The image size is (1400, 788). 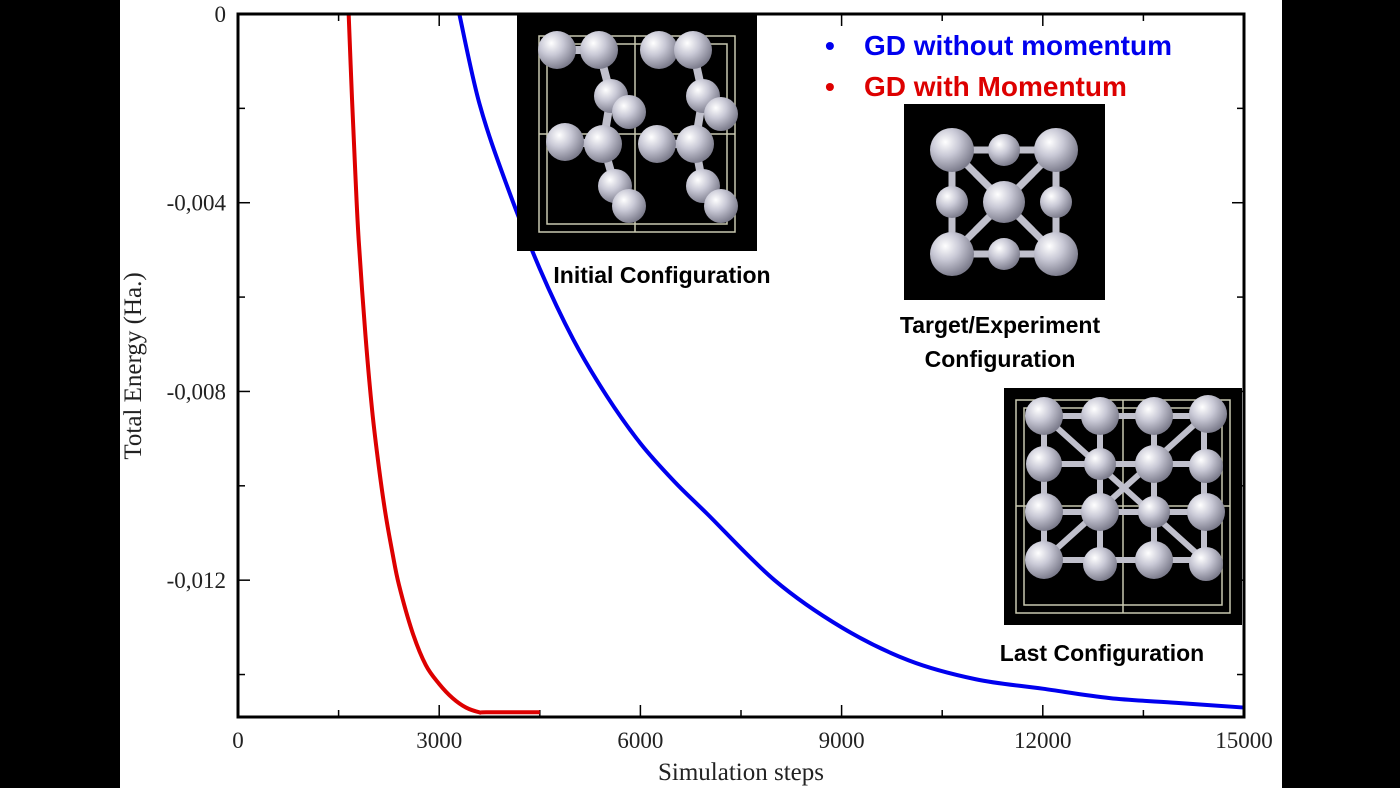 I want to click on initial-configuration-caption: Initial Configuration, so click(x=662, y=275).